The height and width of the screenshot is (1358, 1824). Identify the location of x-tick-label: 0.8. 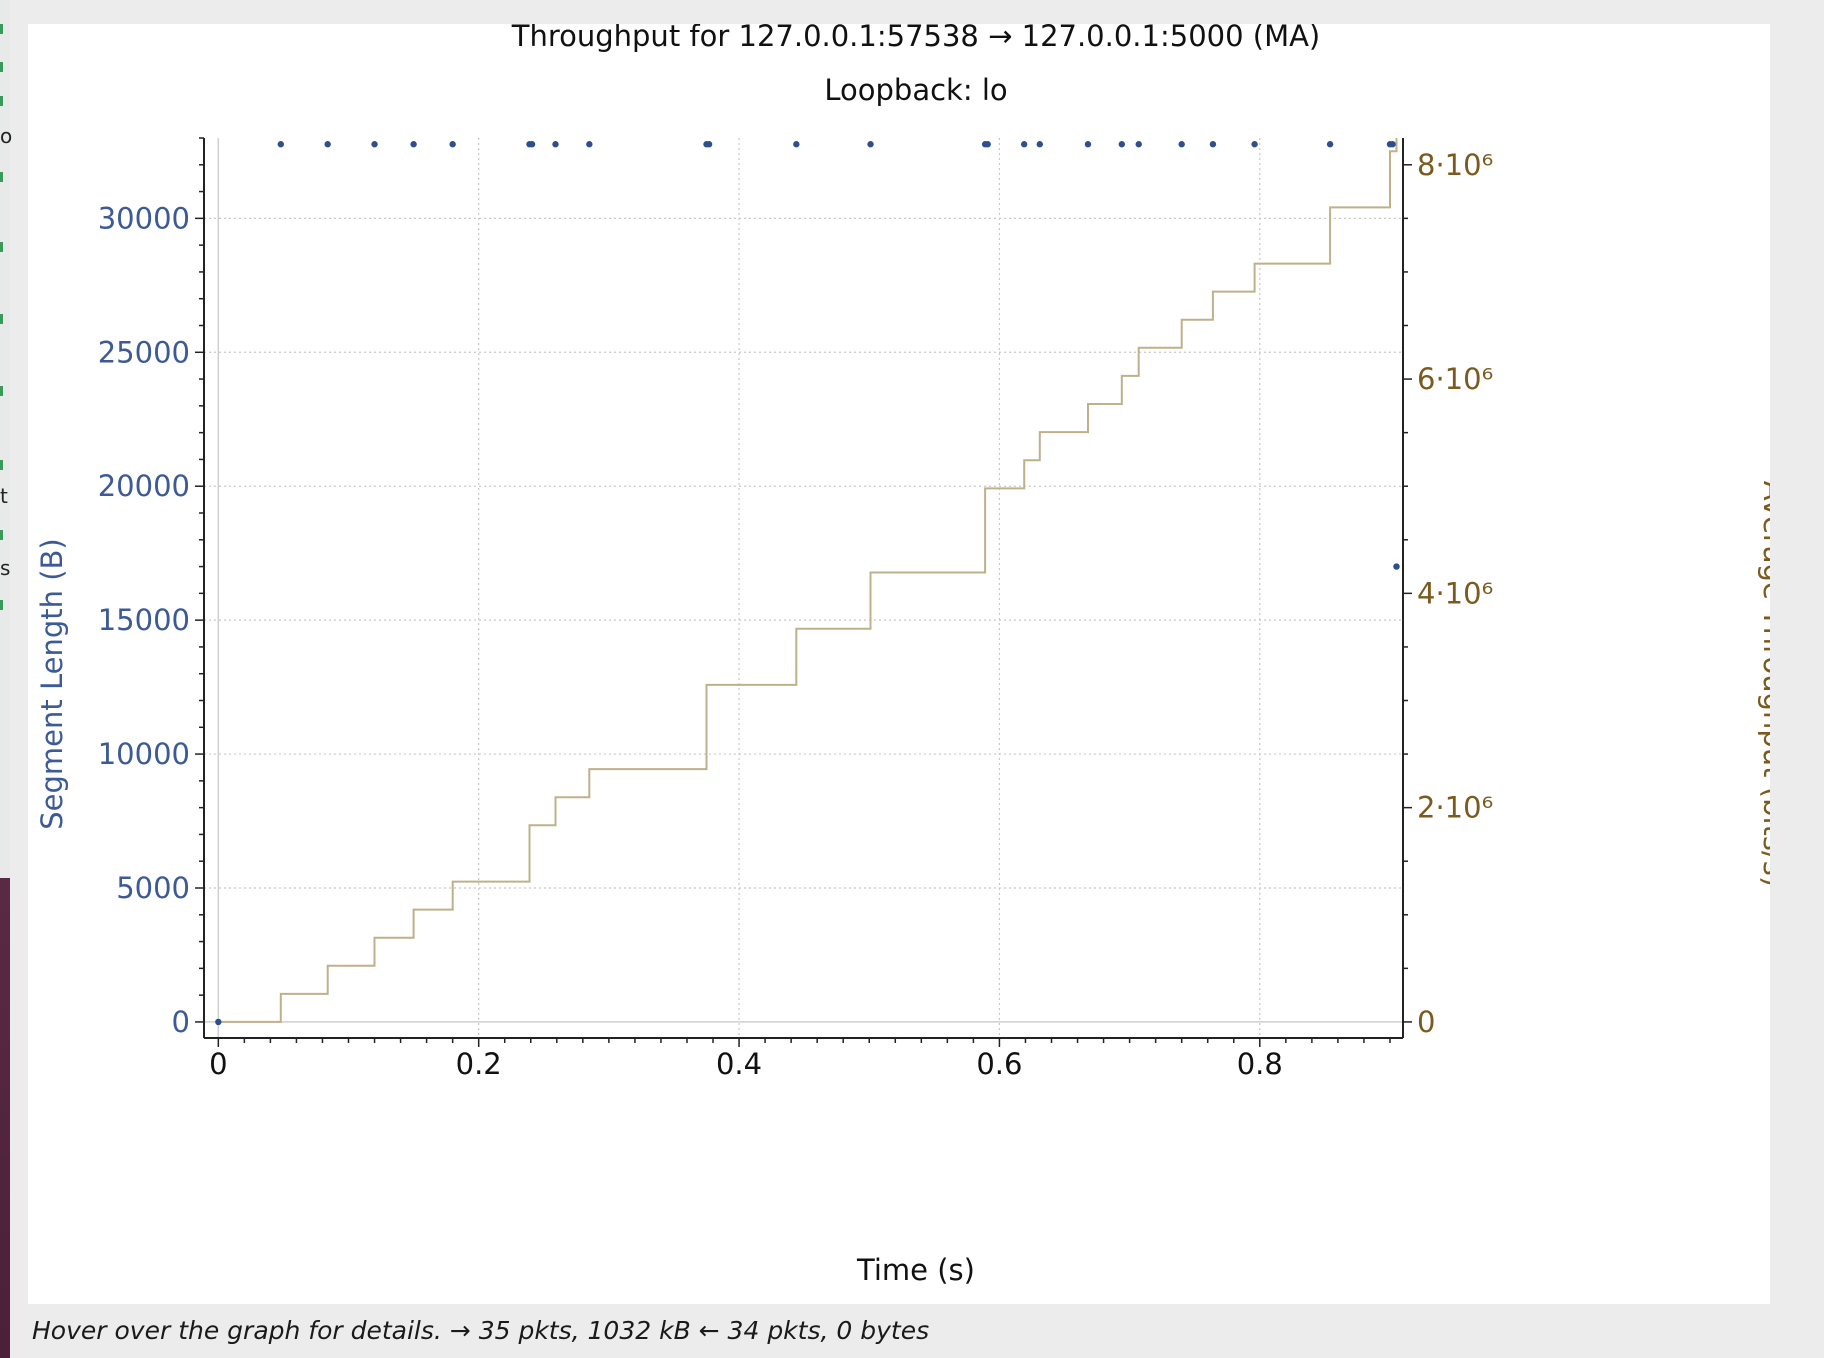
(1260, 1064).